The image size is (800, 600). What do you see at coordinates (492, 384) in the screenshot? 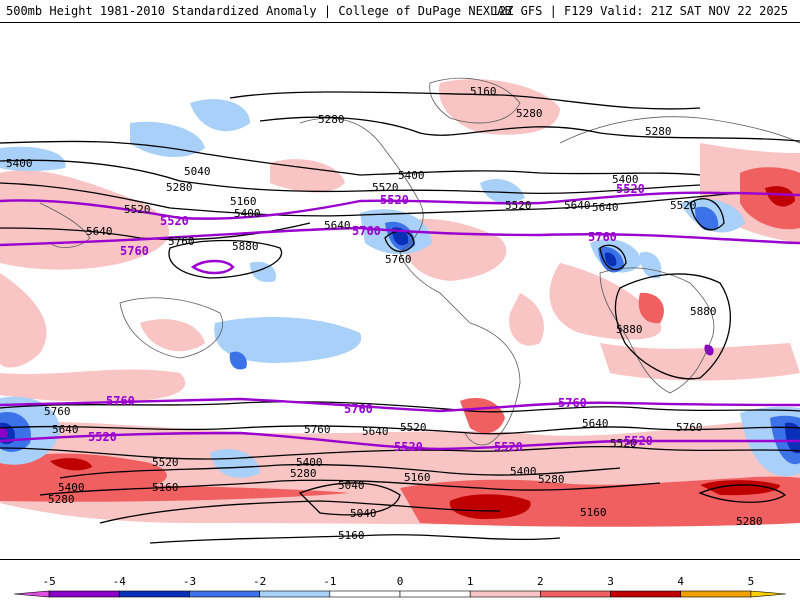
I see `coast-south-america` at bounding box center [492, 384].